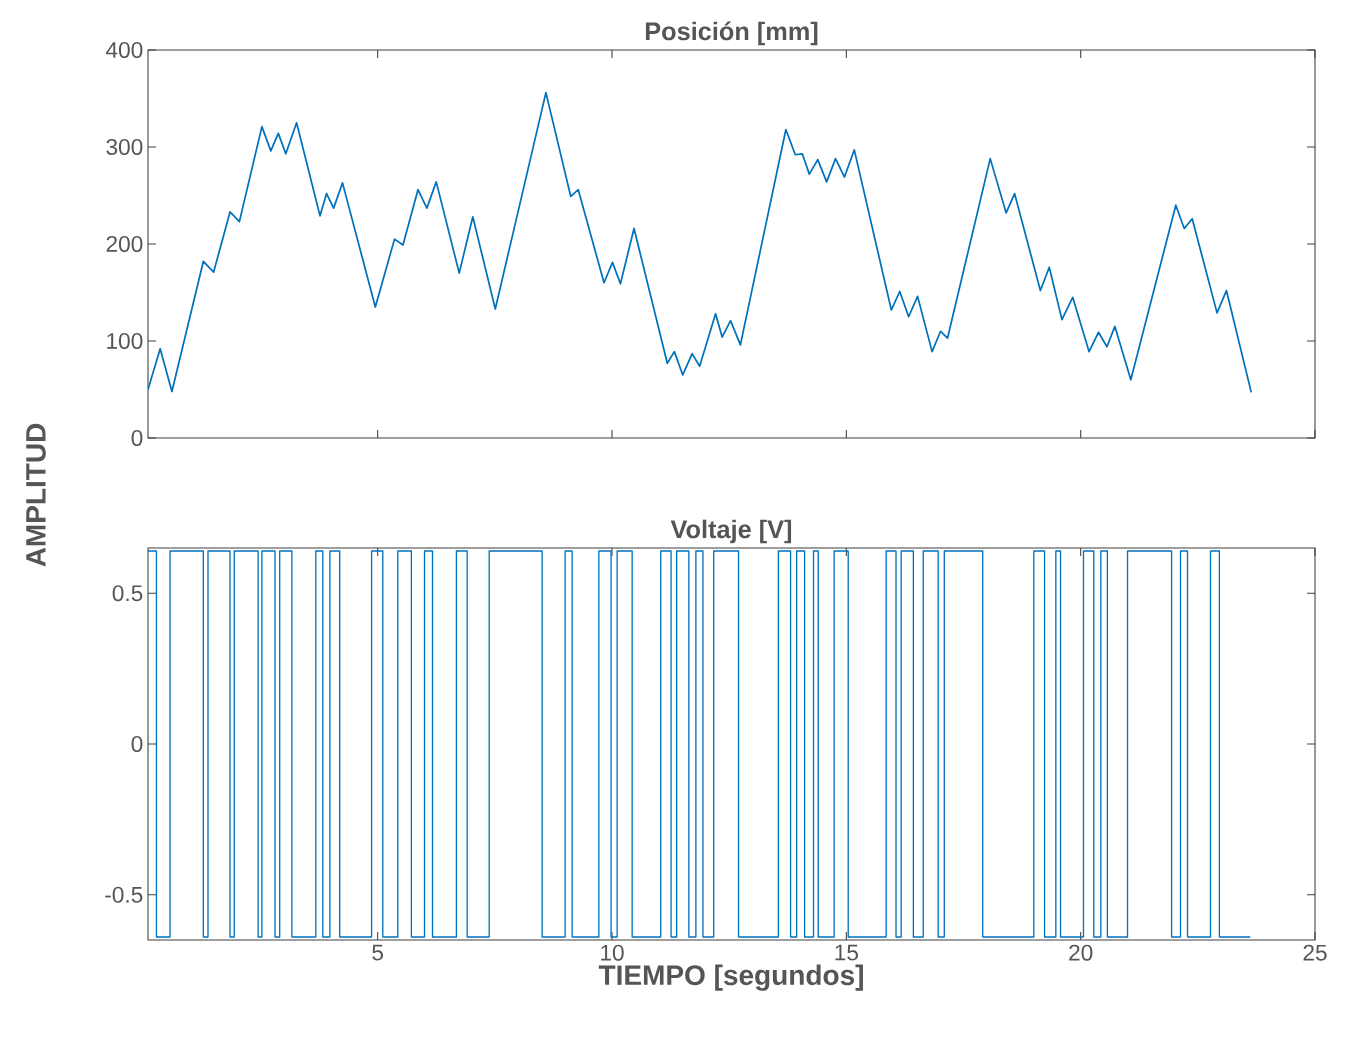  What do you see at coordinates (612, 952) in the screenshot?
I see `x-tick-label: 10` at bounding box center [612, 952].